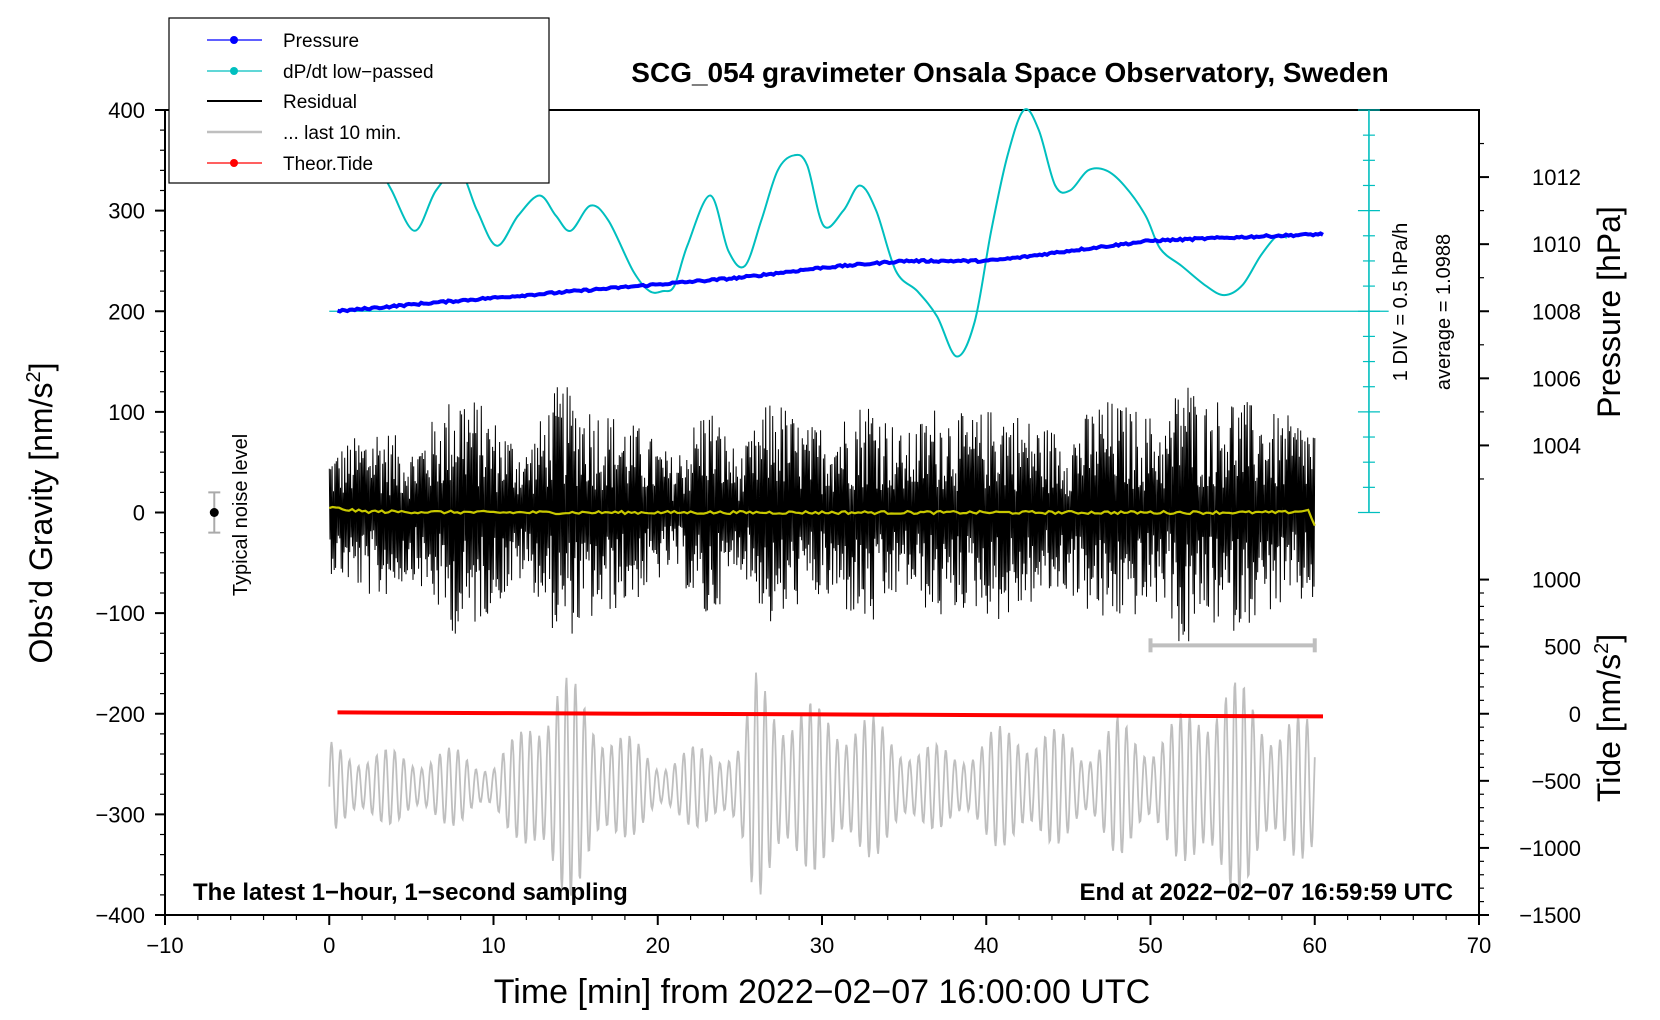  I want to click on noise-level-marker, so click(214, 512).